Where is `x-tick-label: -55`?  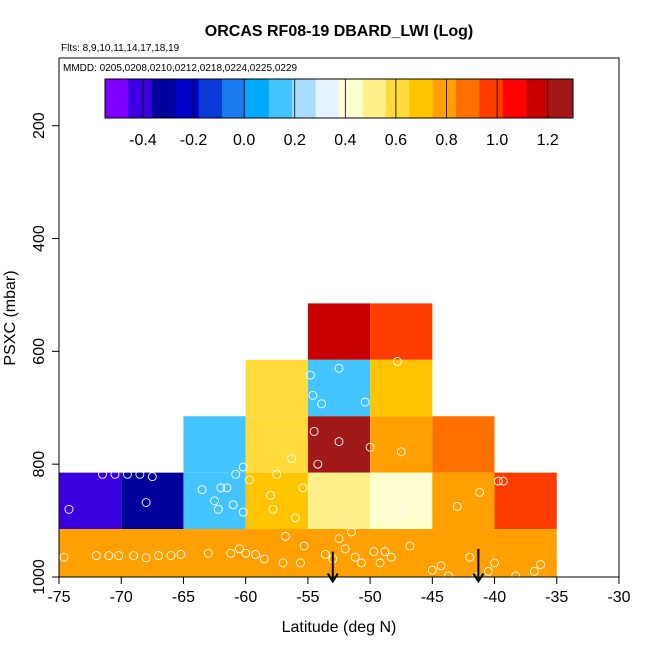 x-tick-label: -55 is located at coordinates (307, 597).